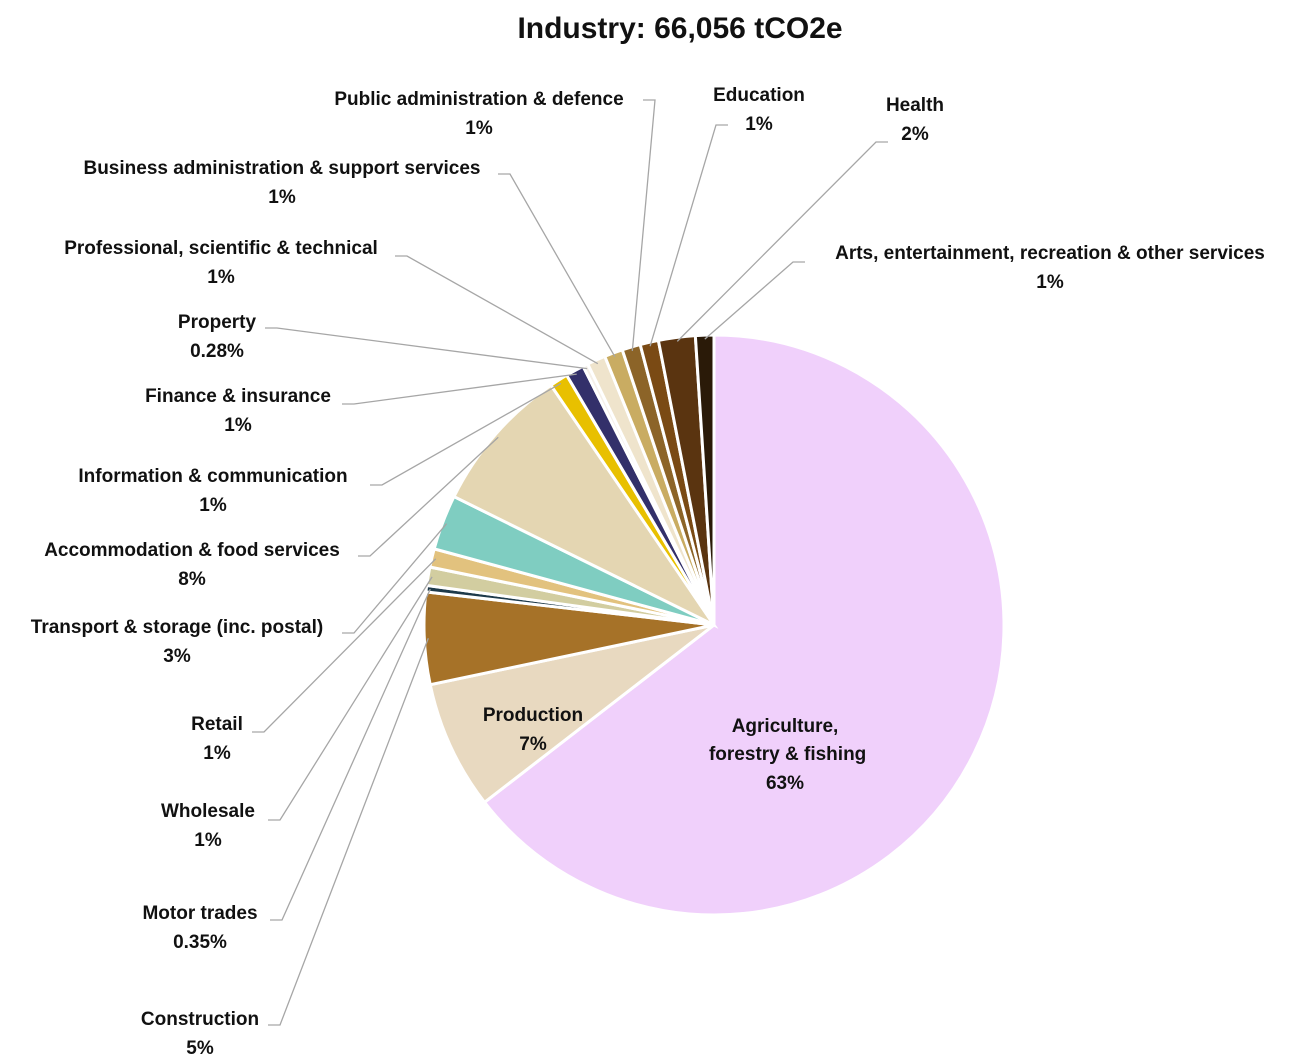 The height and width of the screenshot is (1060, 1294). I want to click on chart-title: Industry: 66,056 tCO2e, so click(679, 28).